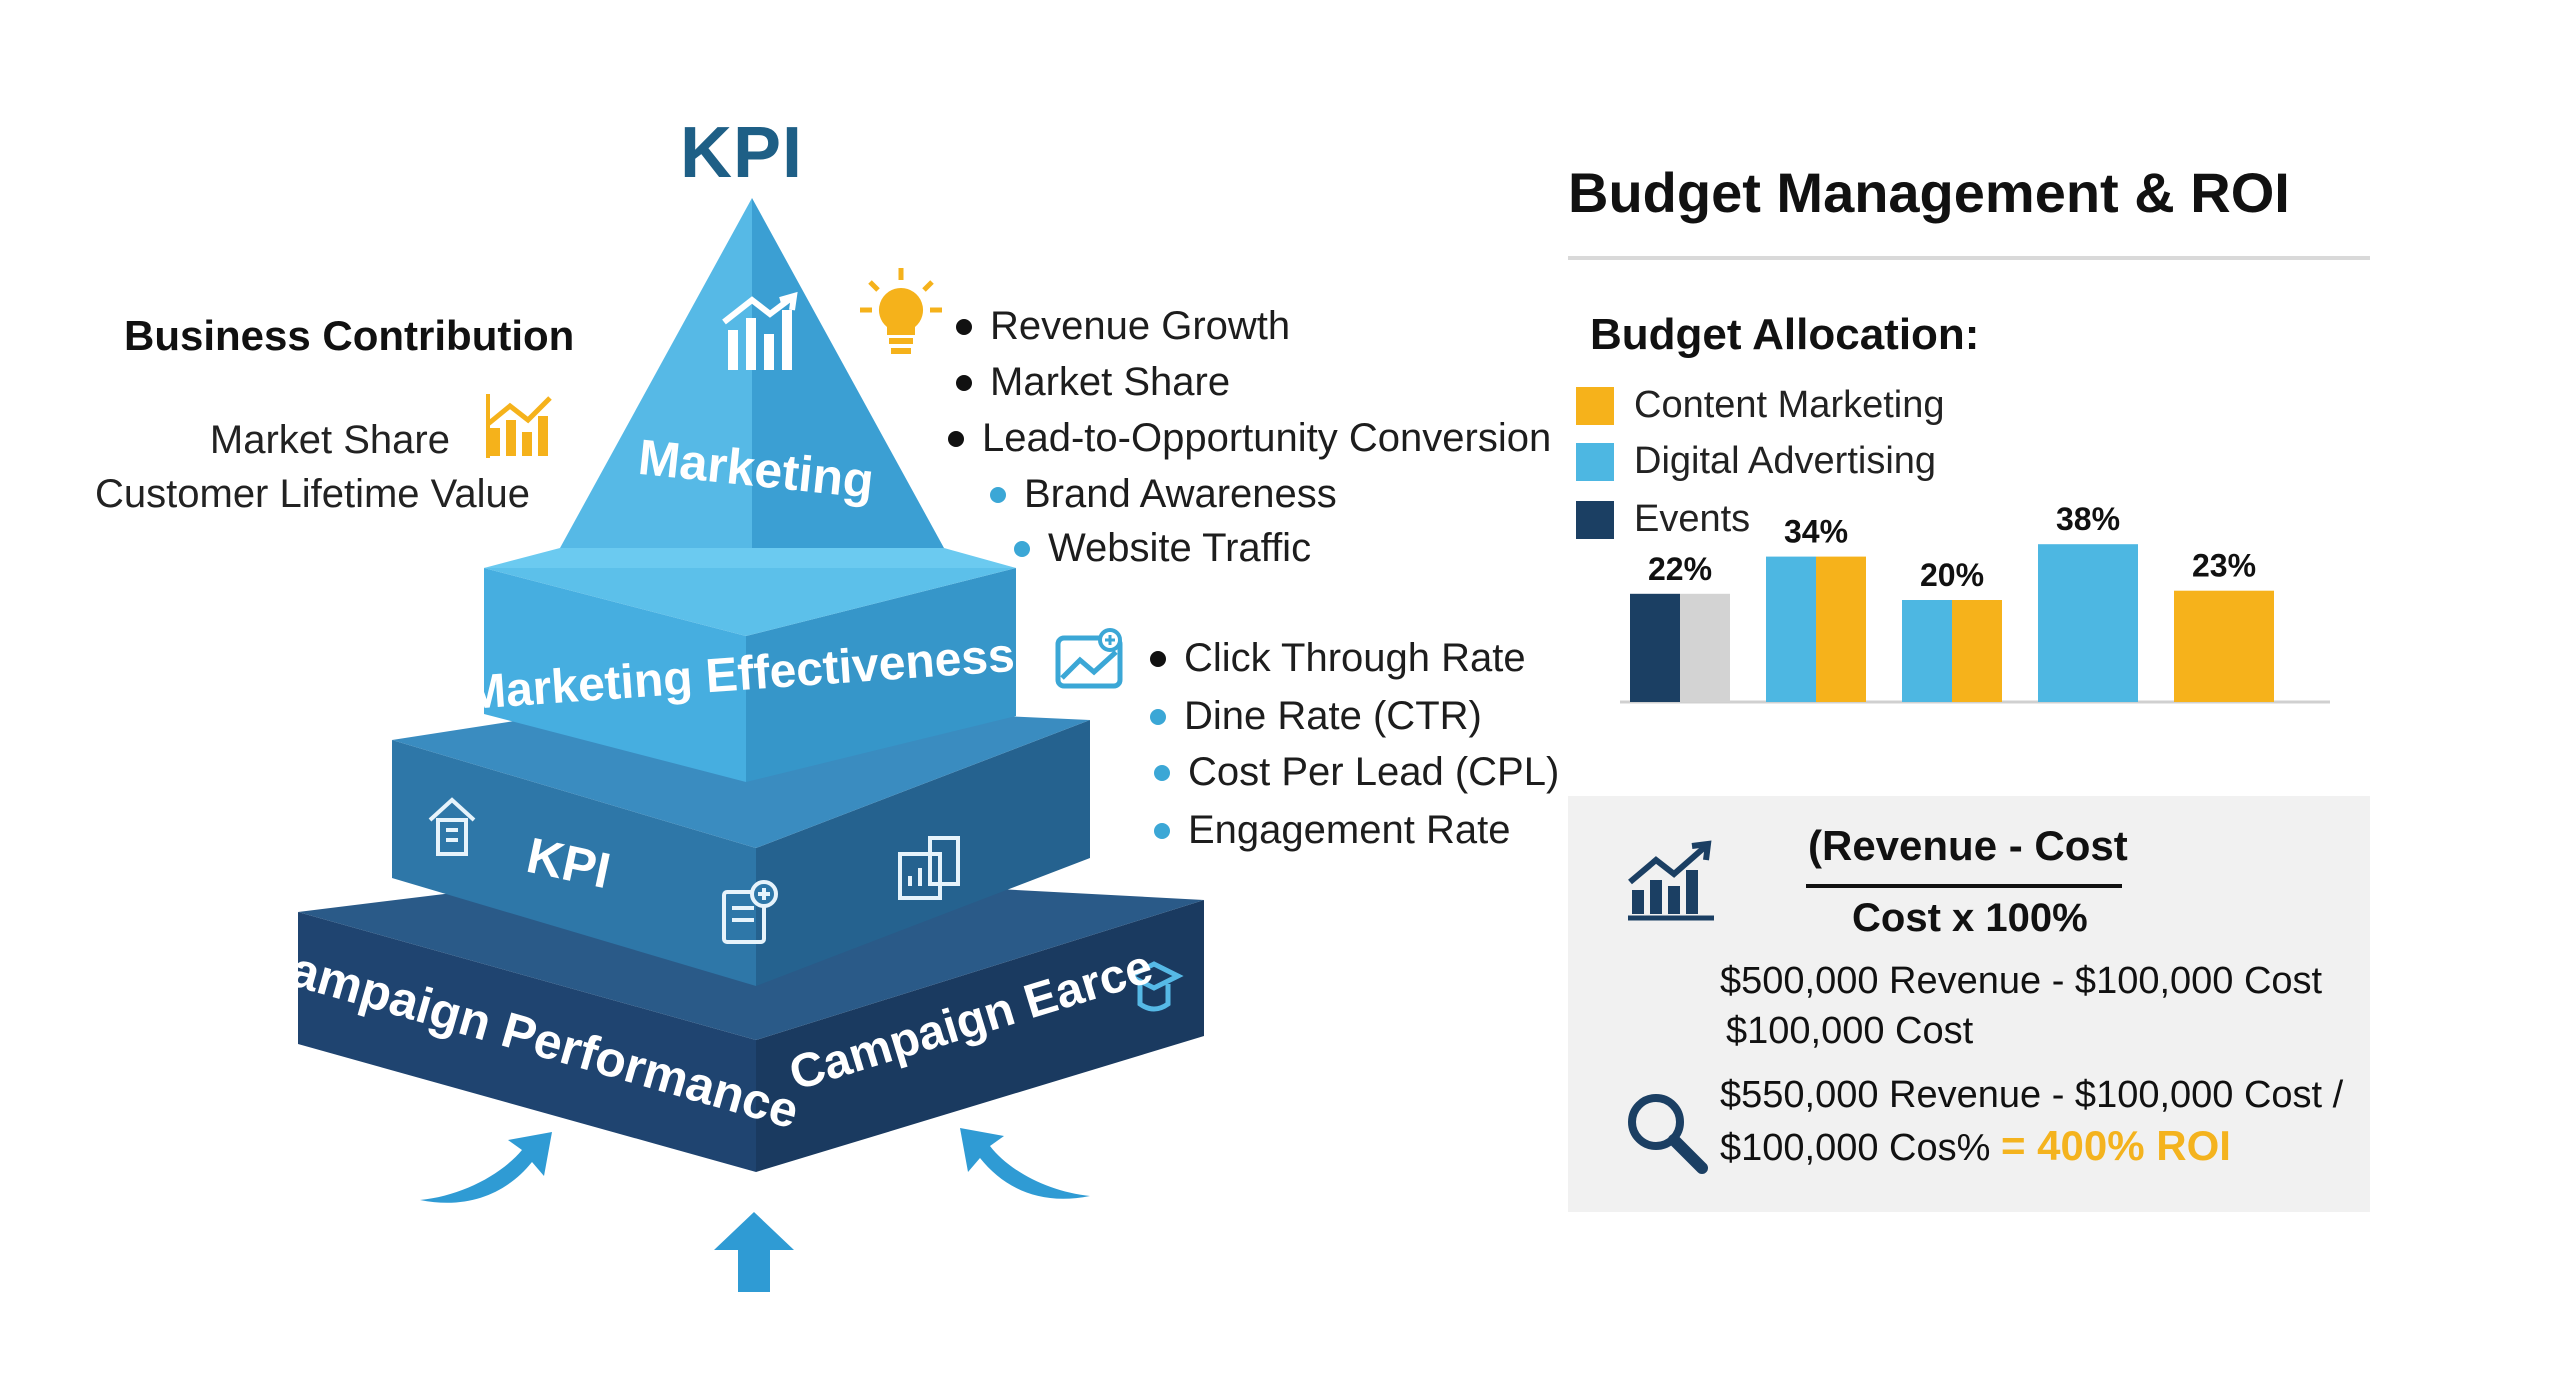 The width and height of the screenshot is (2560, 1396). I want to click on arrow-up-icon, so click(754, 1252).